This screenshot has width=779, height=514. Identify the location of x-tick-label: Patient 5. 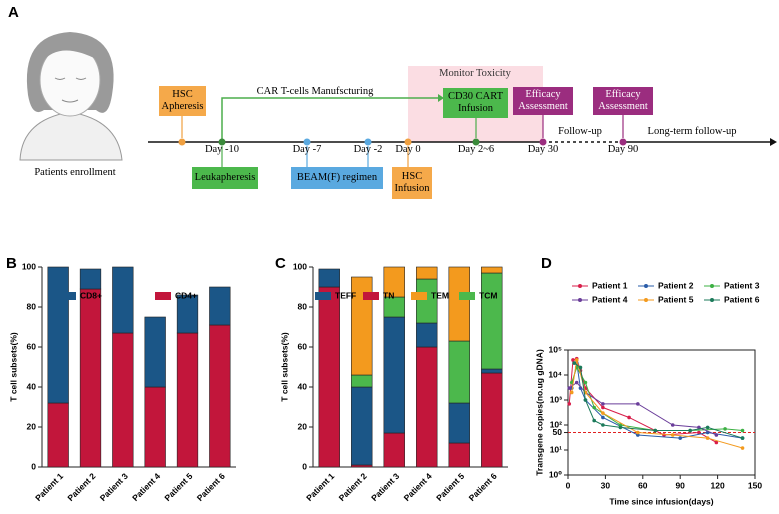
(178, 487).